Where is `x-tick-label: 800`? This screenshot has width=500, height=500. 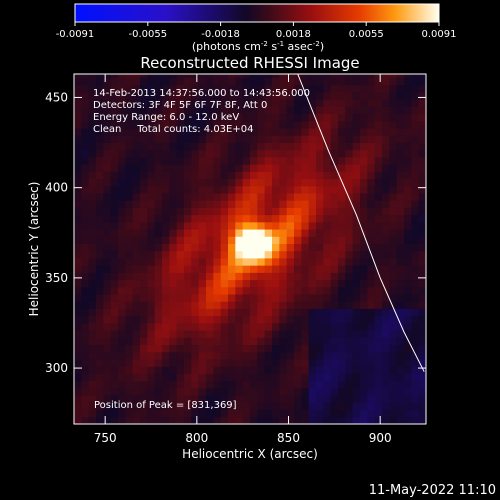 x-tick-label: 800 is located at coordinates (196, 438).